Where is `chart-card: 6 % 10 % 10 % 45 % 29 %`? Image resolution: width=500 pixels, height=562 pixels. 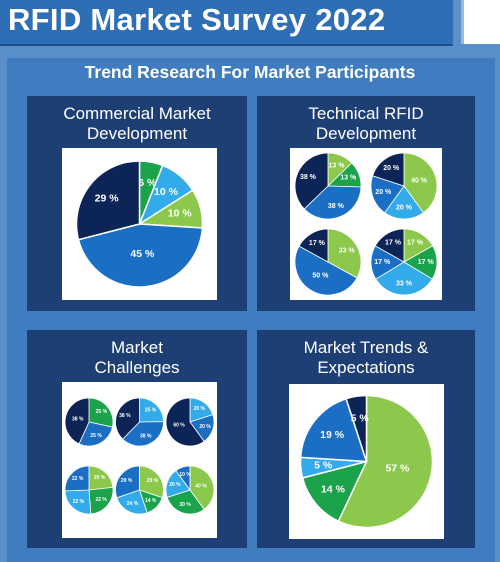
chart-card: 6 % 10 % 10 % 45 % 29 % is located at coordinates (139, 224).